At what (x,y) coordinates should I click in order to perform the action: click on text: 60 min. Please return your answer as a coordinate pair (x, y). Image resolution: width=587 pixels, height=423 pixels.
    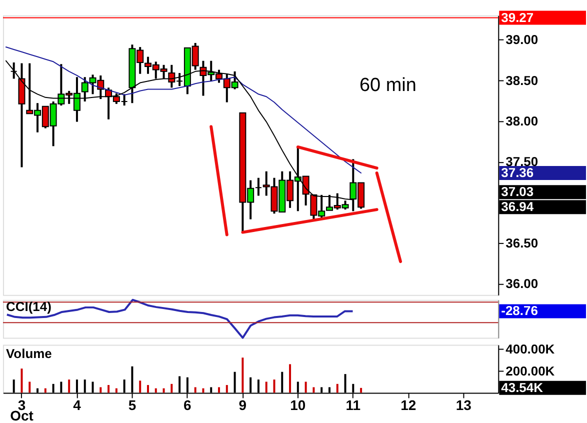
    Looking at the image, I should click on (388, 85).